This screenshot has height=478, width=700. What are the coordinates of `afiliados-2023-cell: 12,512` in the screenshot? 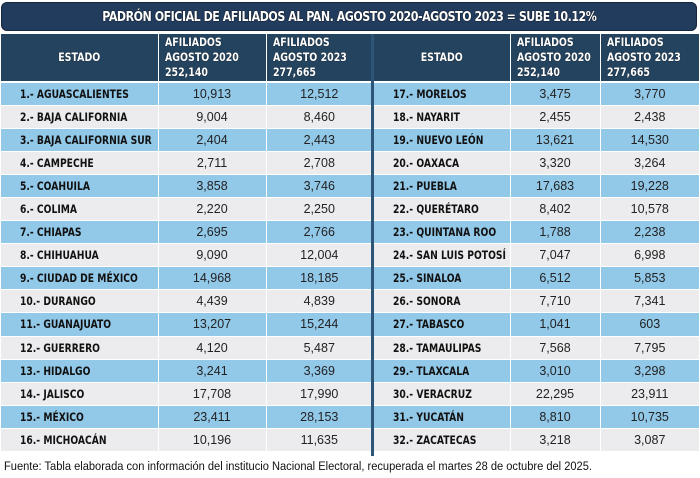 It's located at (319, 94).